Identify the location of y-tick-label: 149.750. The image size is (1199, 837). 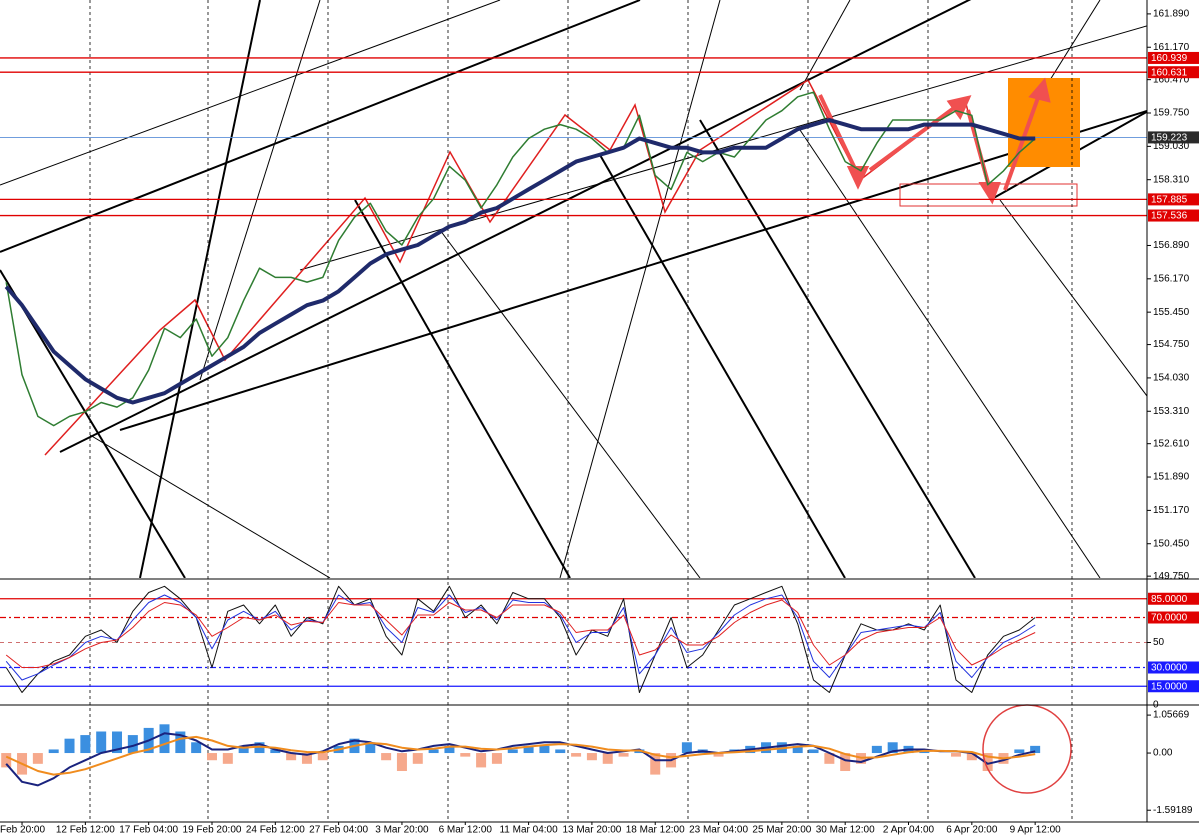
(1171, 576).